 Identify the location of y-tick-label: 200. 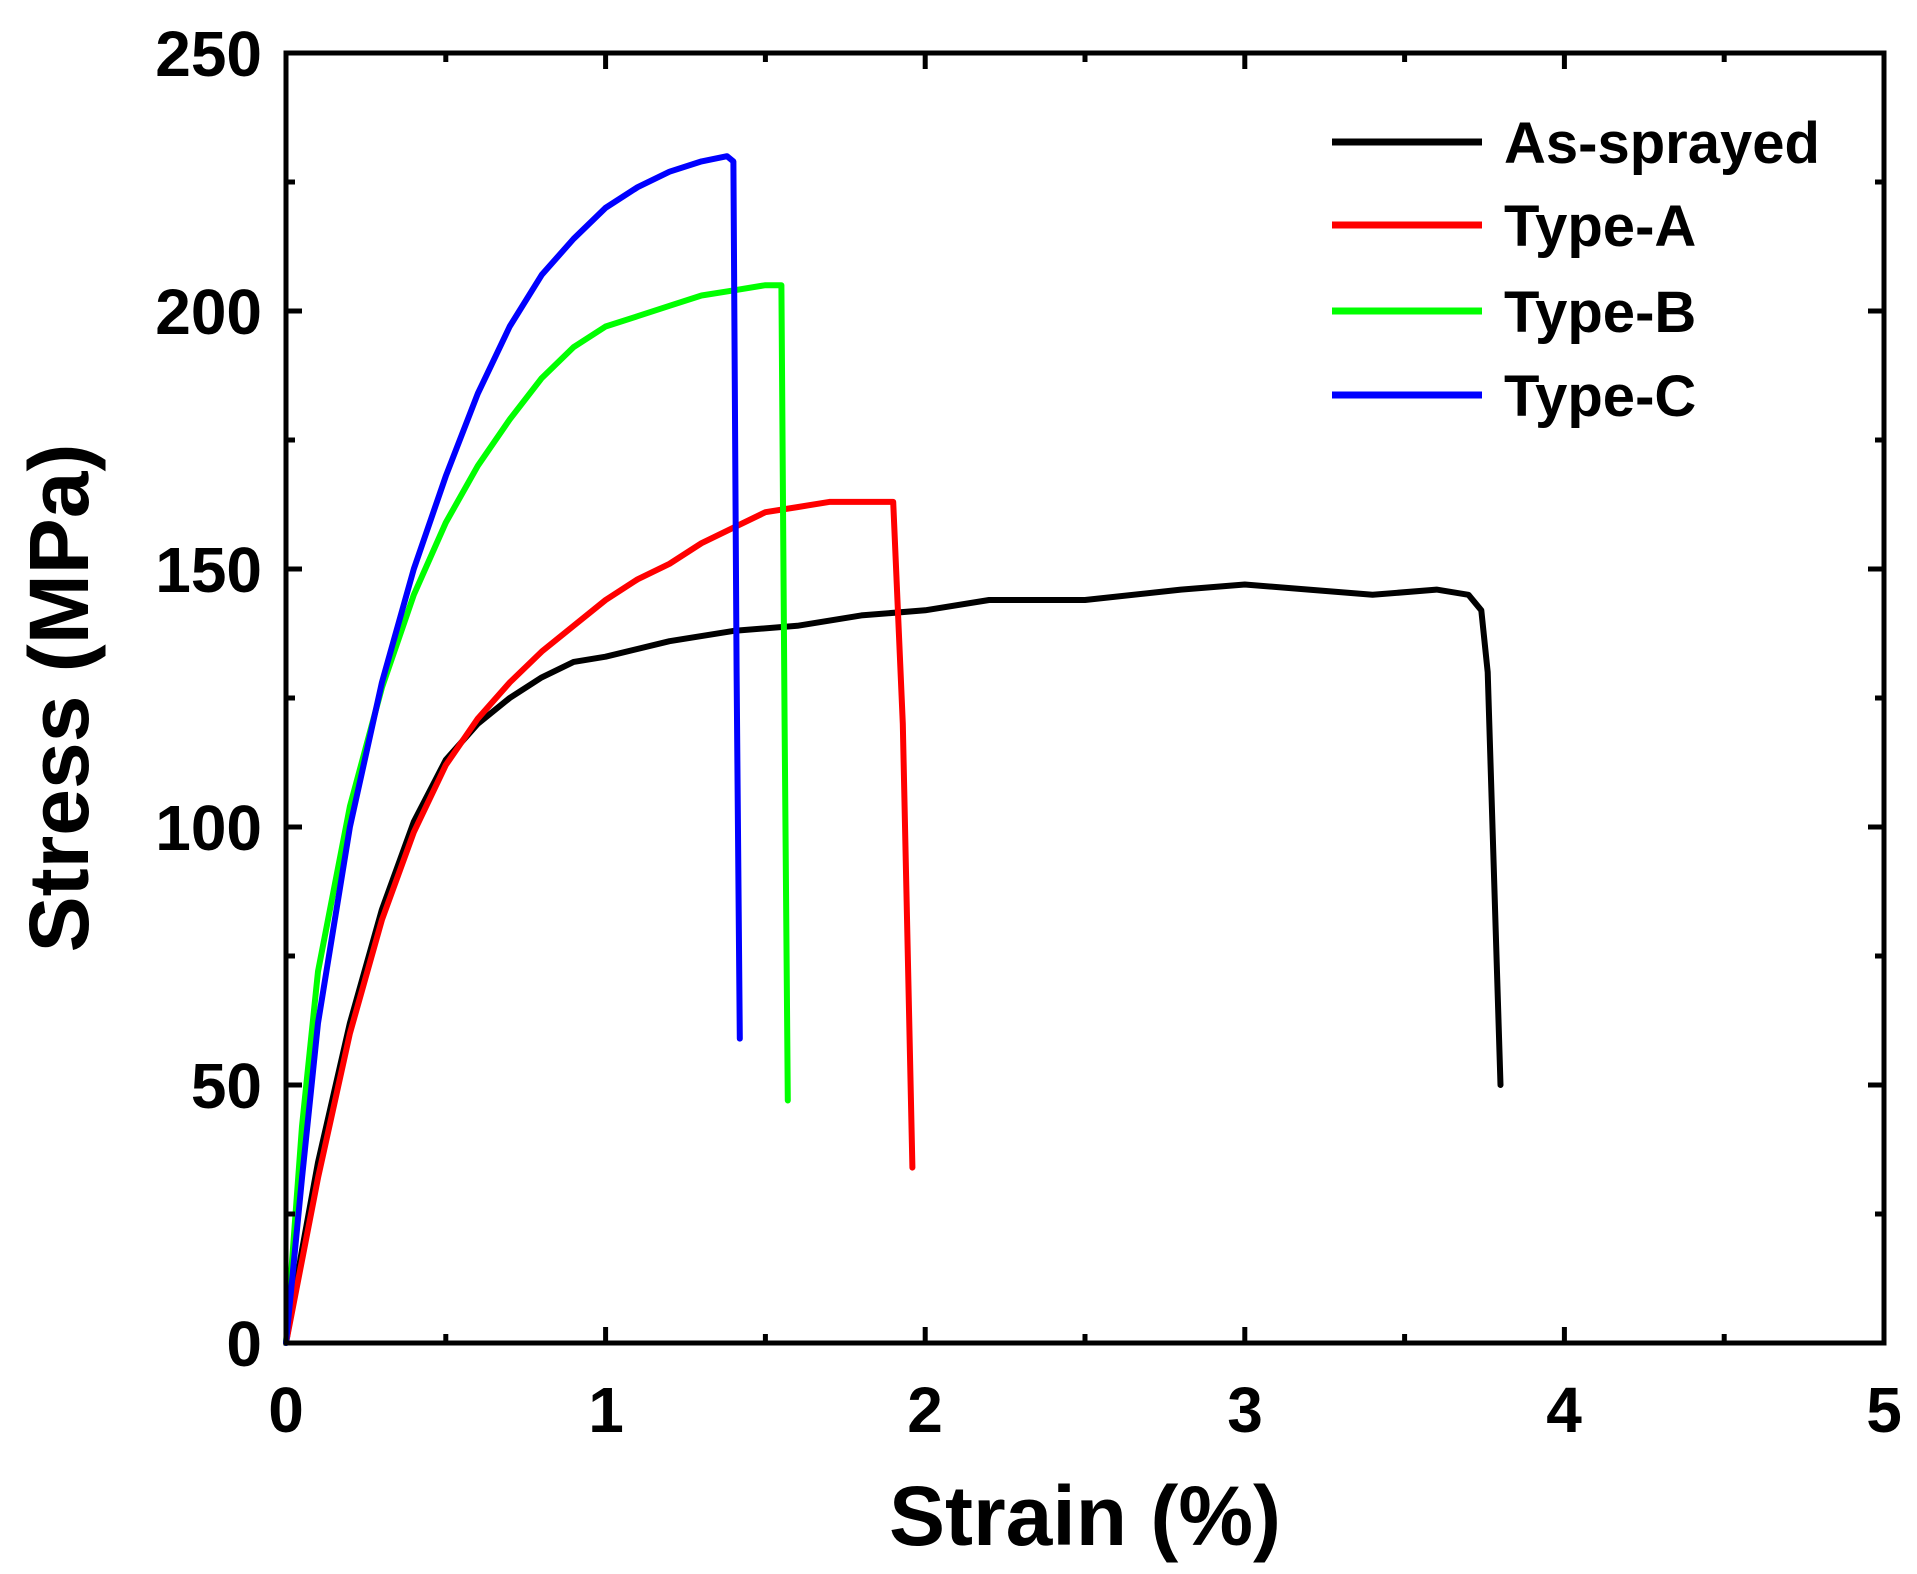
(208, 312).